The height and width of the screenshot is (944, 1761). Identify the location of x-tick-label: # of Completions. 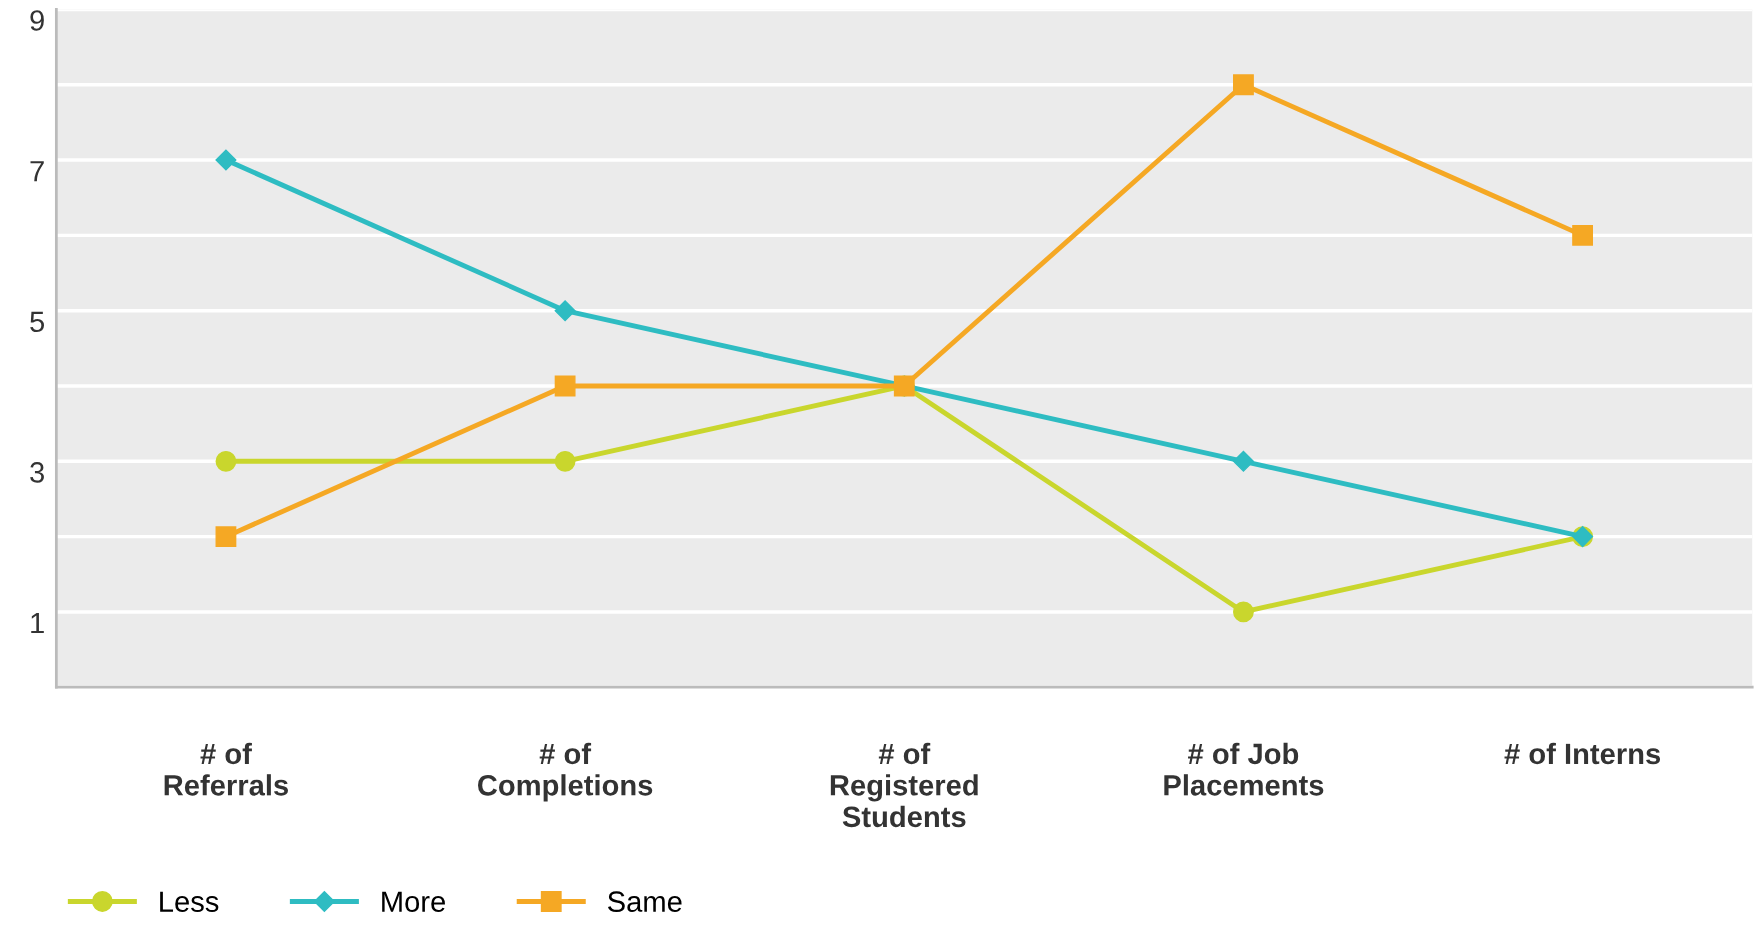
(565, 772).